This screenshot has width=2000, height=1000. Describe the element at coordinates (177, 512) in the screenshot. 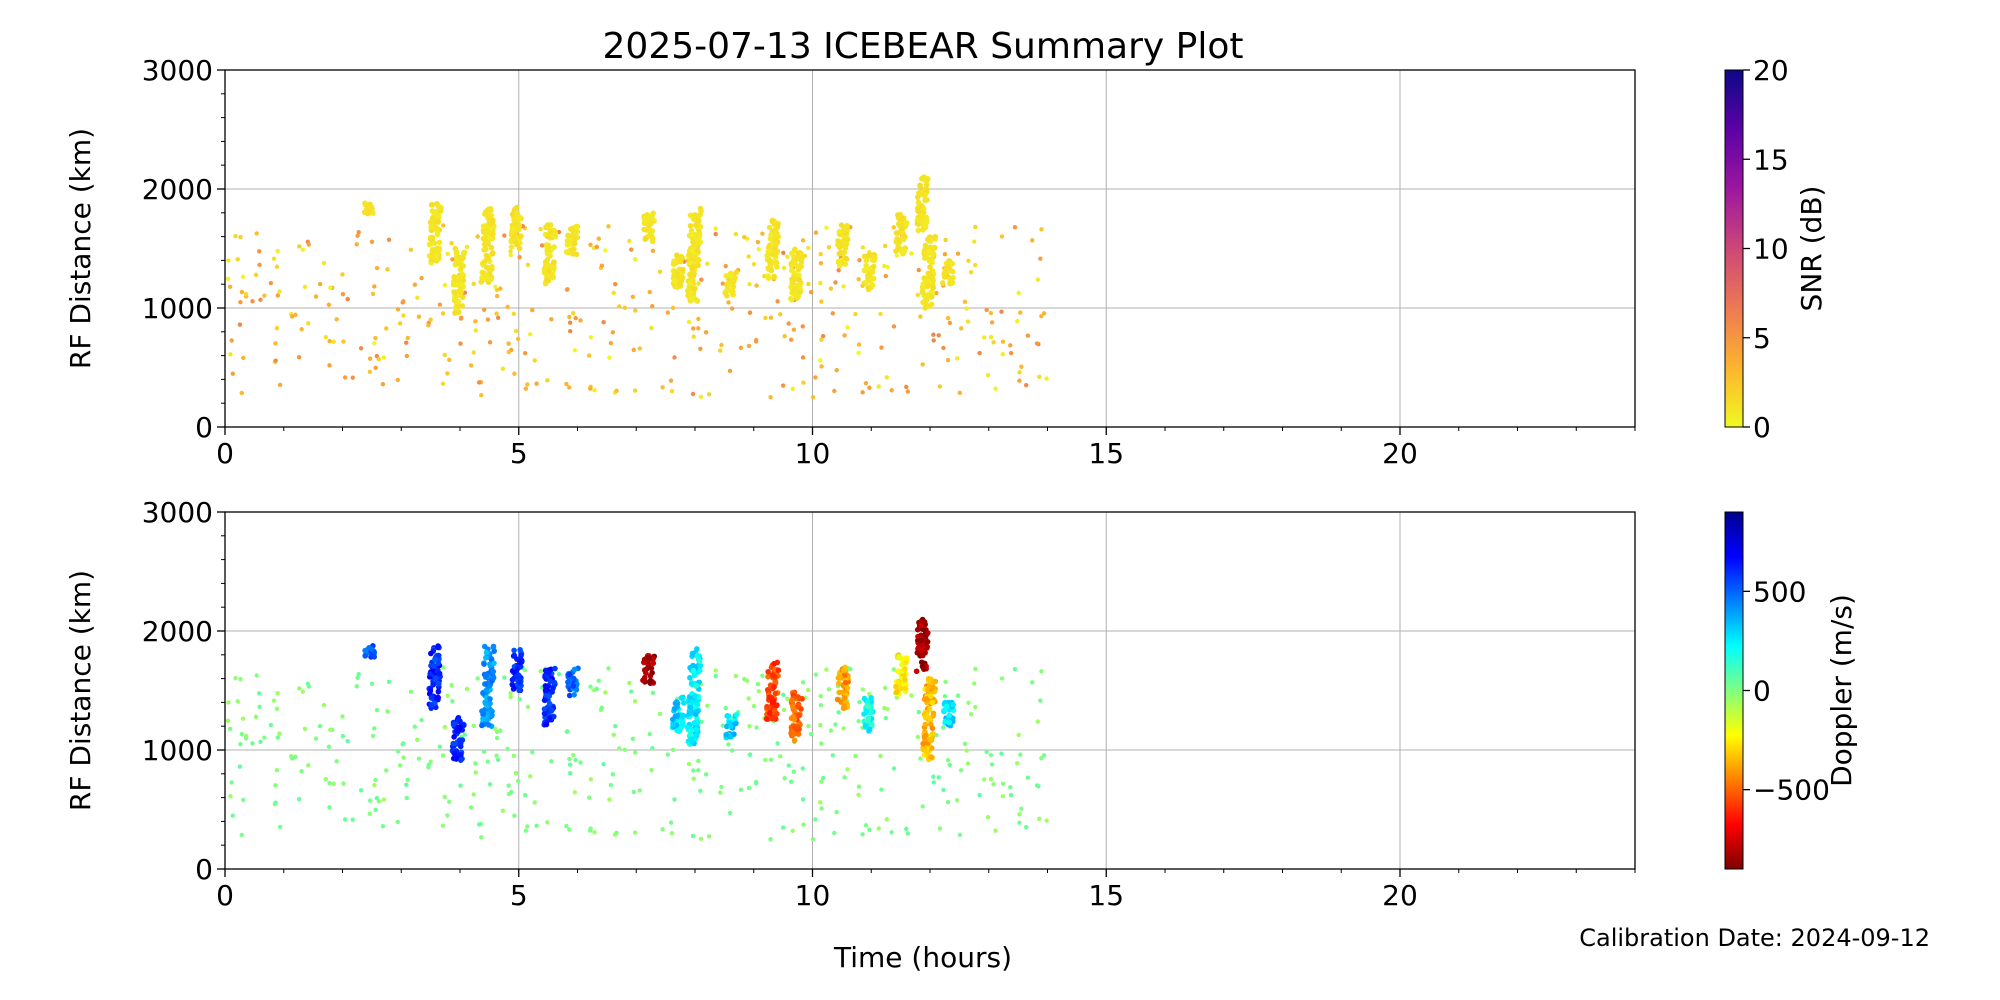

I see `y-tick-label: 3000` at that location.